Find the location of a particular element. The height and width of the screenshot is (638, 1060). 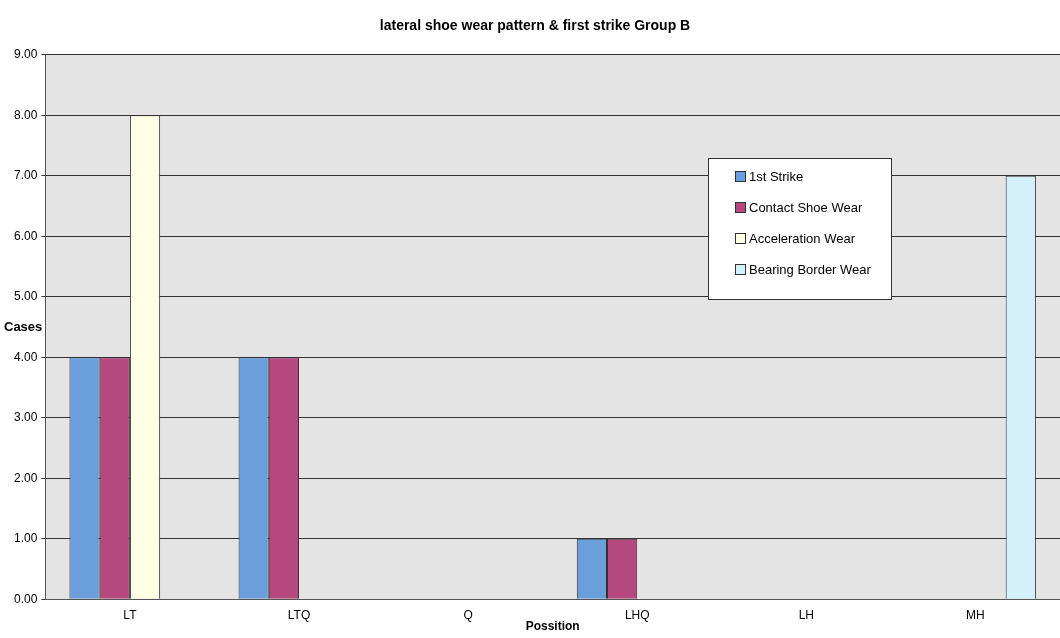

y-tick-label: 9.00 is located at coordinates (26, 54).